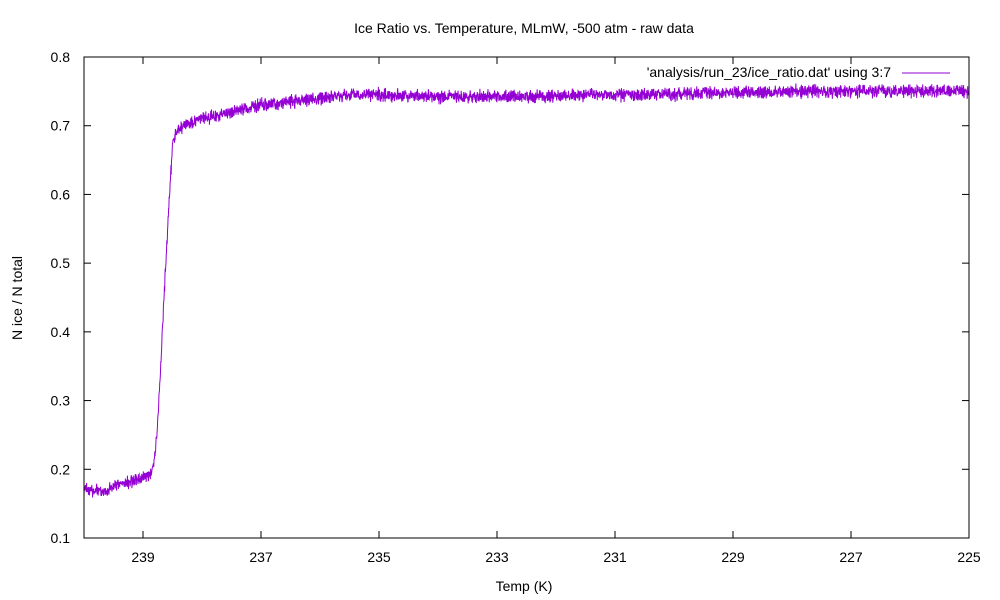 The width and height of the screenshot is (1000, 600). I want to click on x-axis-label: Temp (K), so click(524, 586).